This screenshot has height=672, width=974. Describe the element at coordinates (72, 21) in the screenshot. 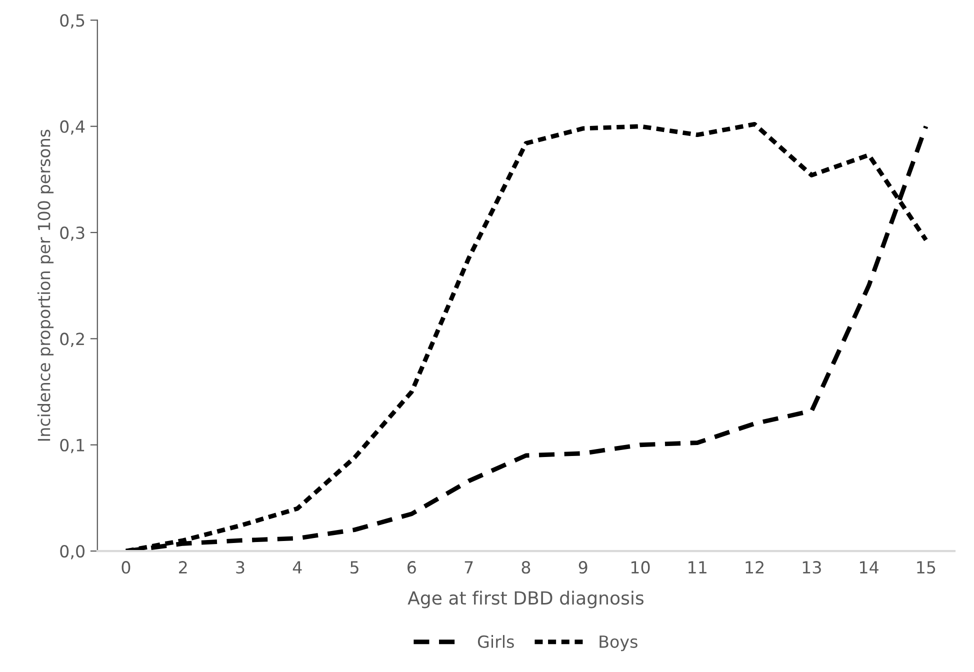

I see `y-tick-label: 0,5` at that location.